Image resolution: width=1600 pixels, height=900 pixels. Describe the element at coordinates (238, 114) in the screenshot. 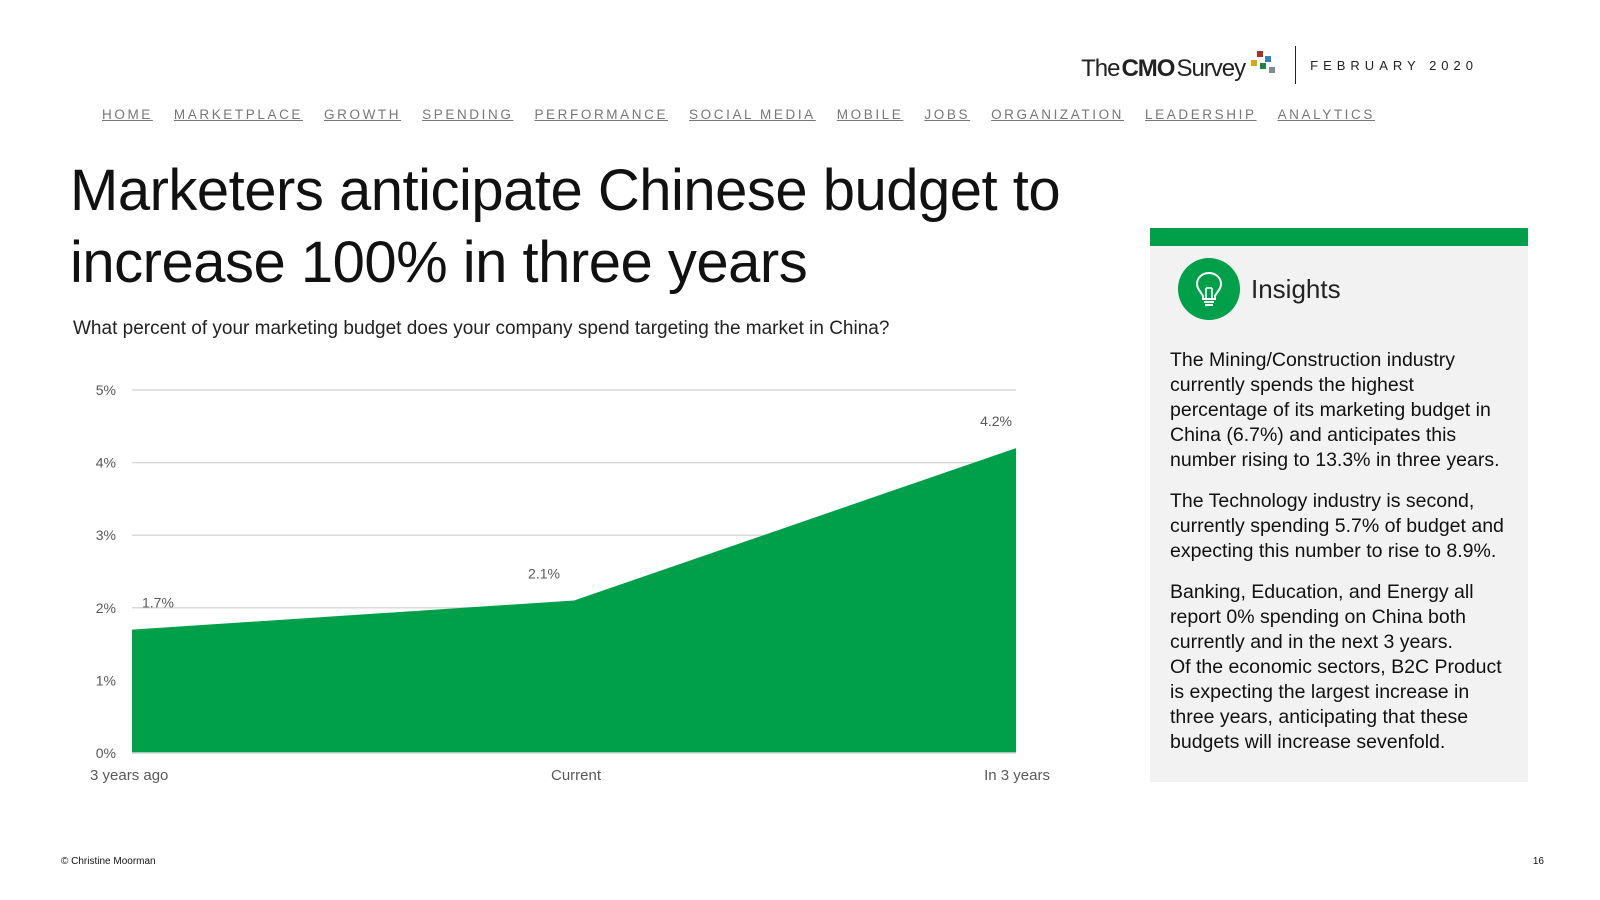

I see `nav-link-marketplace: MARKETPLACE` at that location.